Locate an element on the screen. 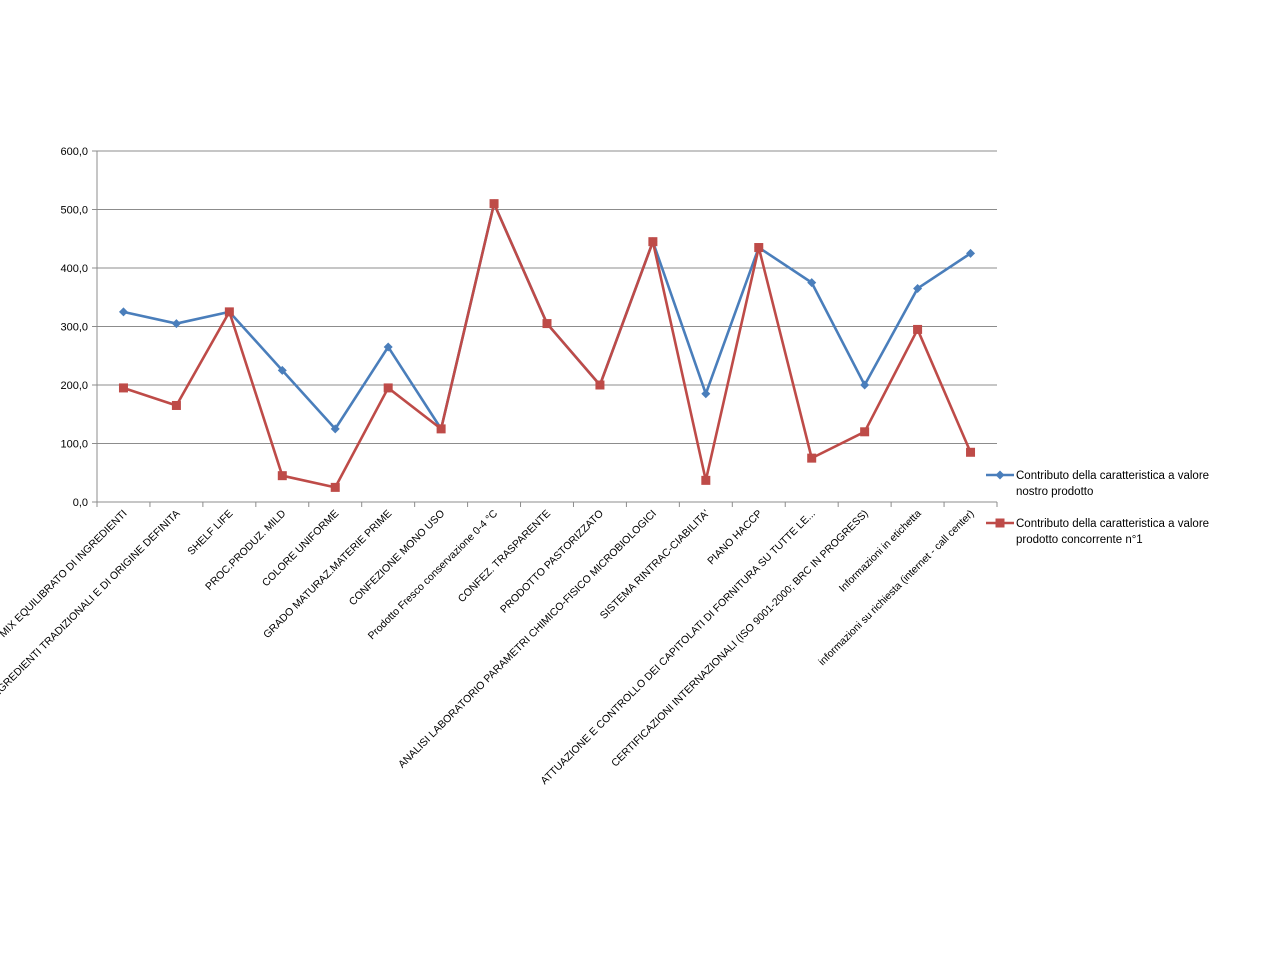 The image size is (1280, 960). y-tick-label: 200,0 is located at coordinates (74, 386).